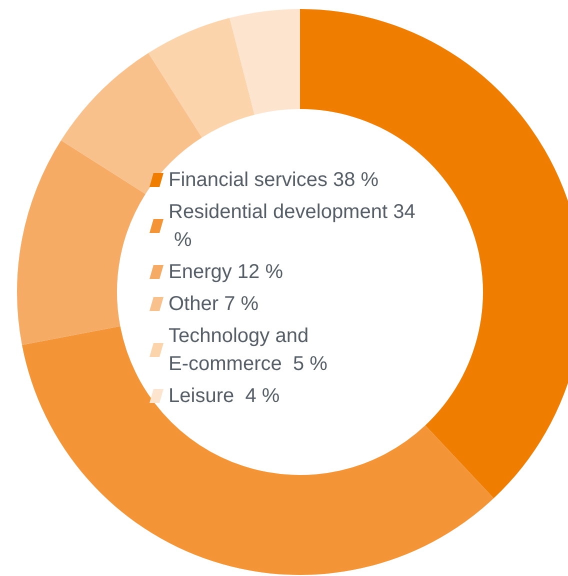 The height and width of the screenshot is (576, 568). Describe the element at coordinates (292, 226) in the screenshot. I see `legend-label: Residential development 34 %` at that location.